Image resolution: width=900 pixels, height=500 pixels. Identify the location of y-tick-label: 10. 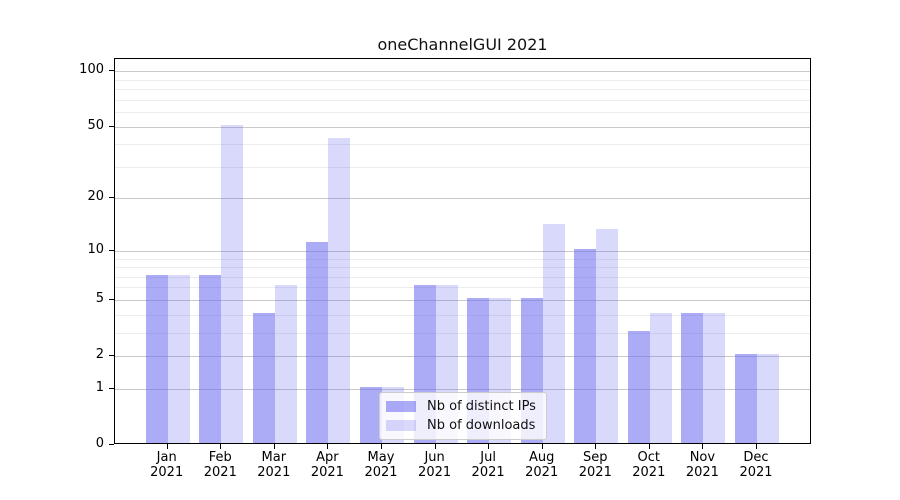
(95, 249).